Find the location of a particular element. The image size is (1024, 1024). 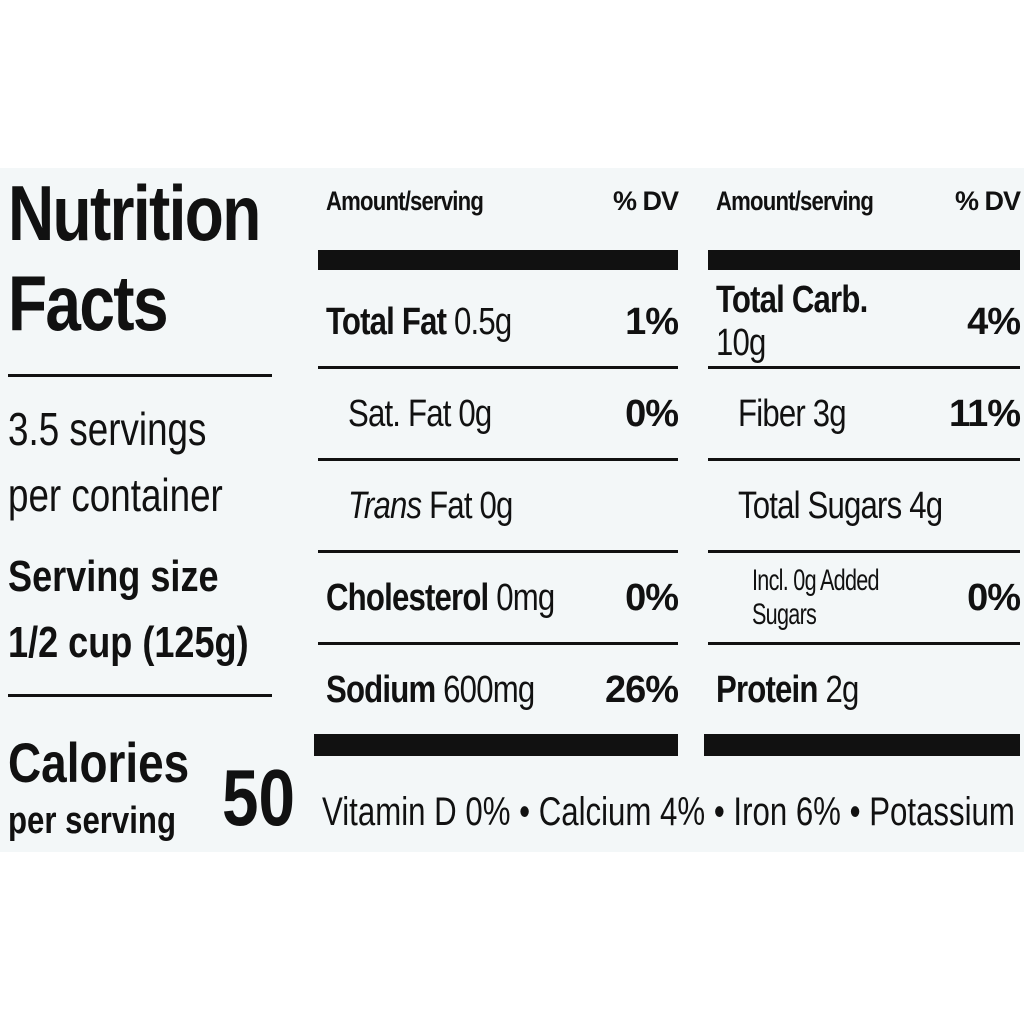

nutrient: Protein 2g is located at coordinates (787, 690).